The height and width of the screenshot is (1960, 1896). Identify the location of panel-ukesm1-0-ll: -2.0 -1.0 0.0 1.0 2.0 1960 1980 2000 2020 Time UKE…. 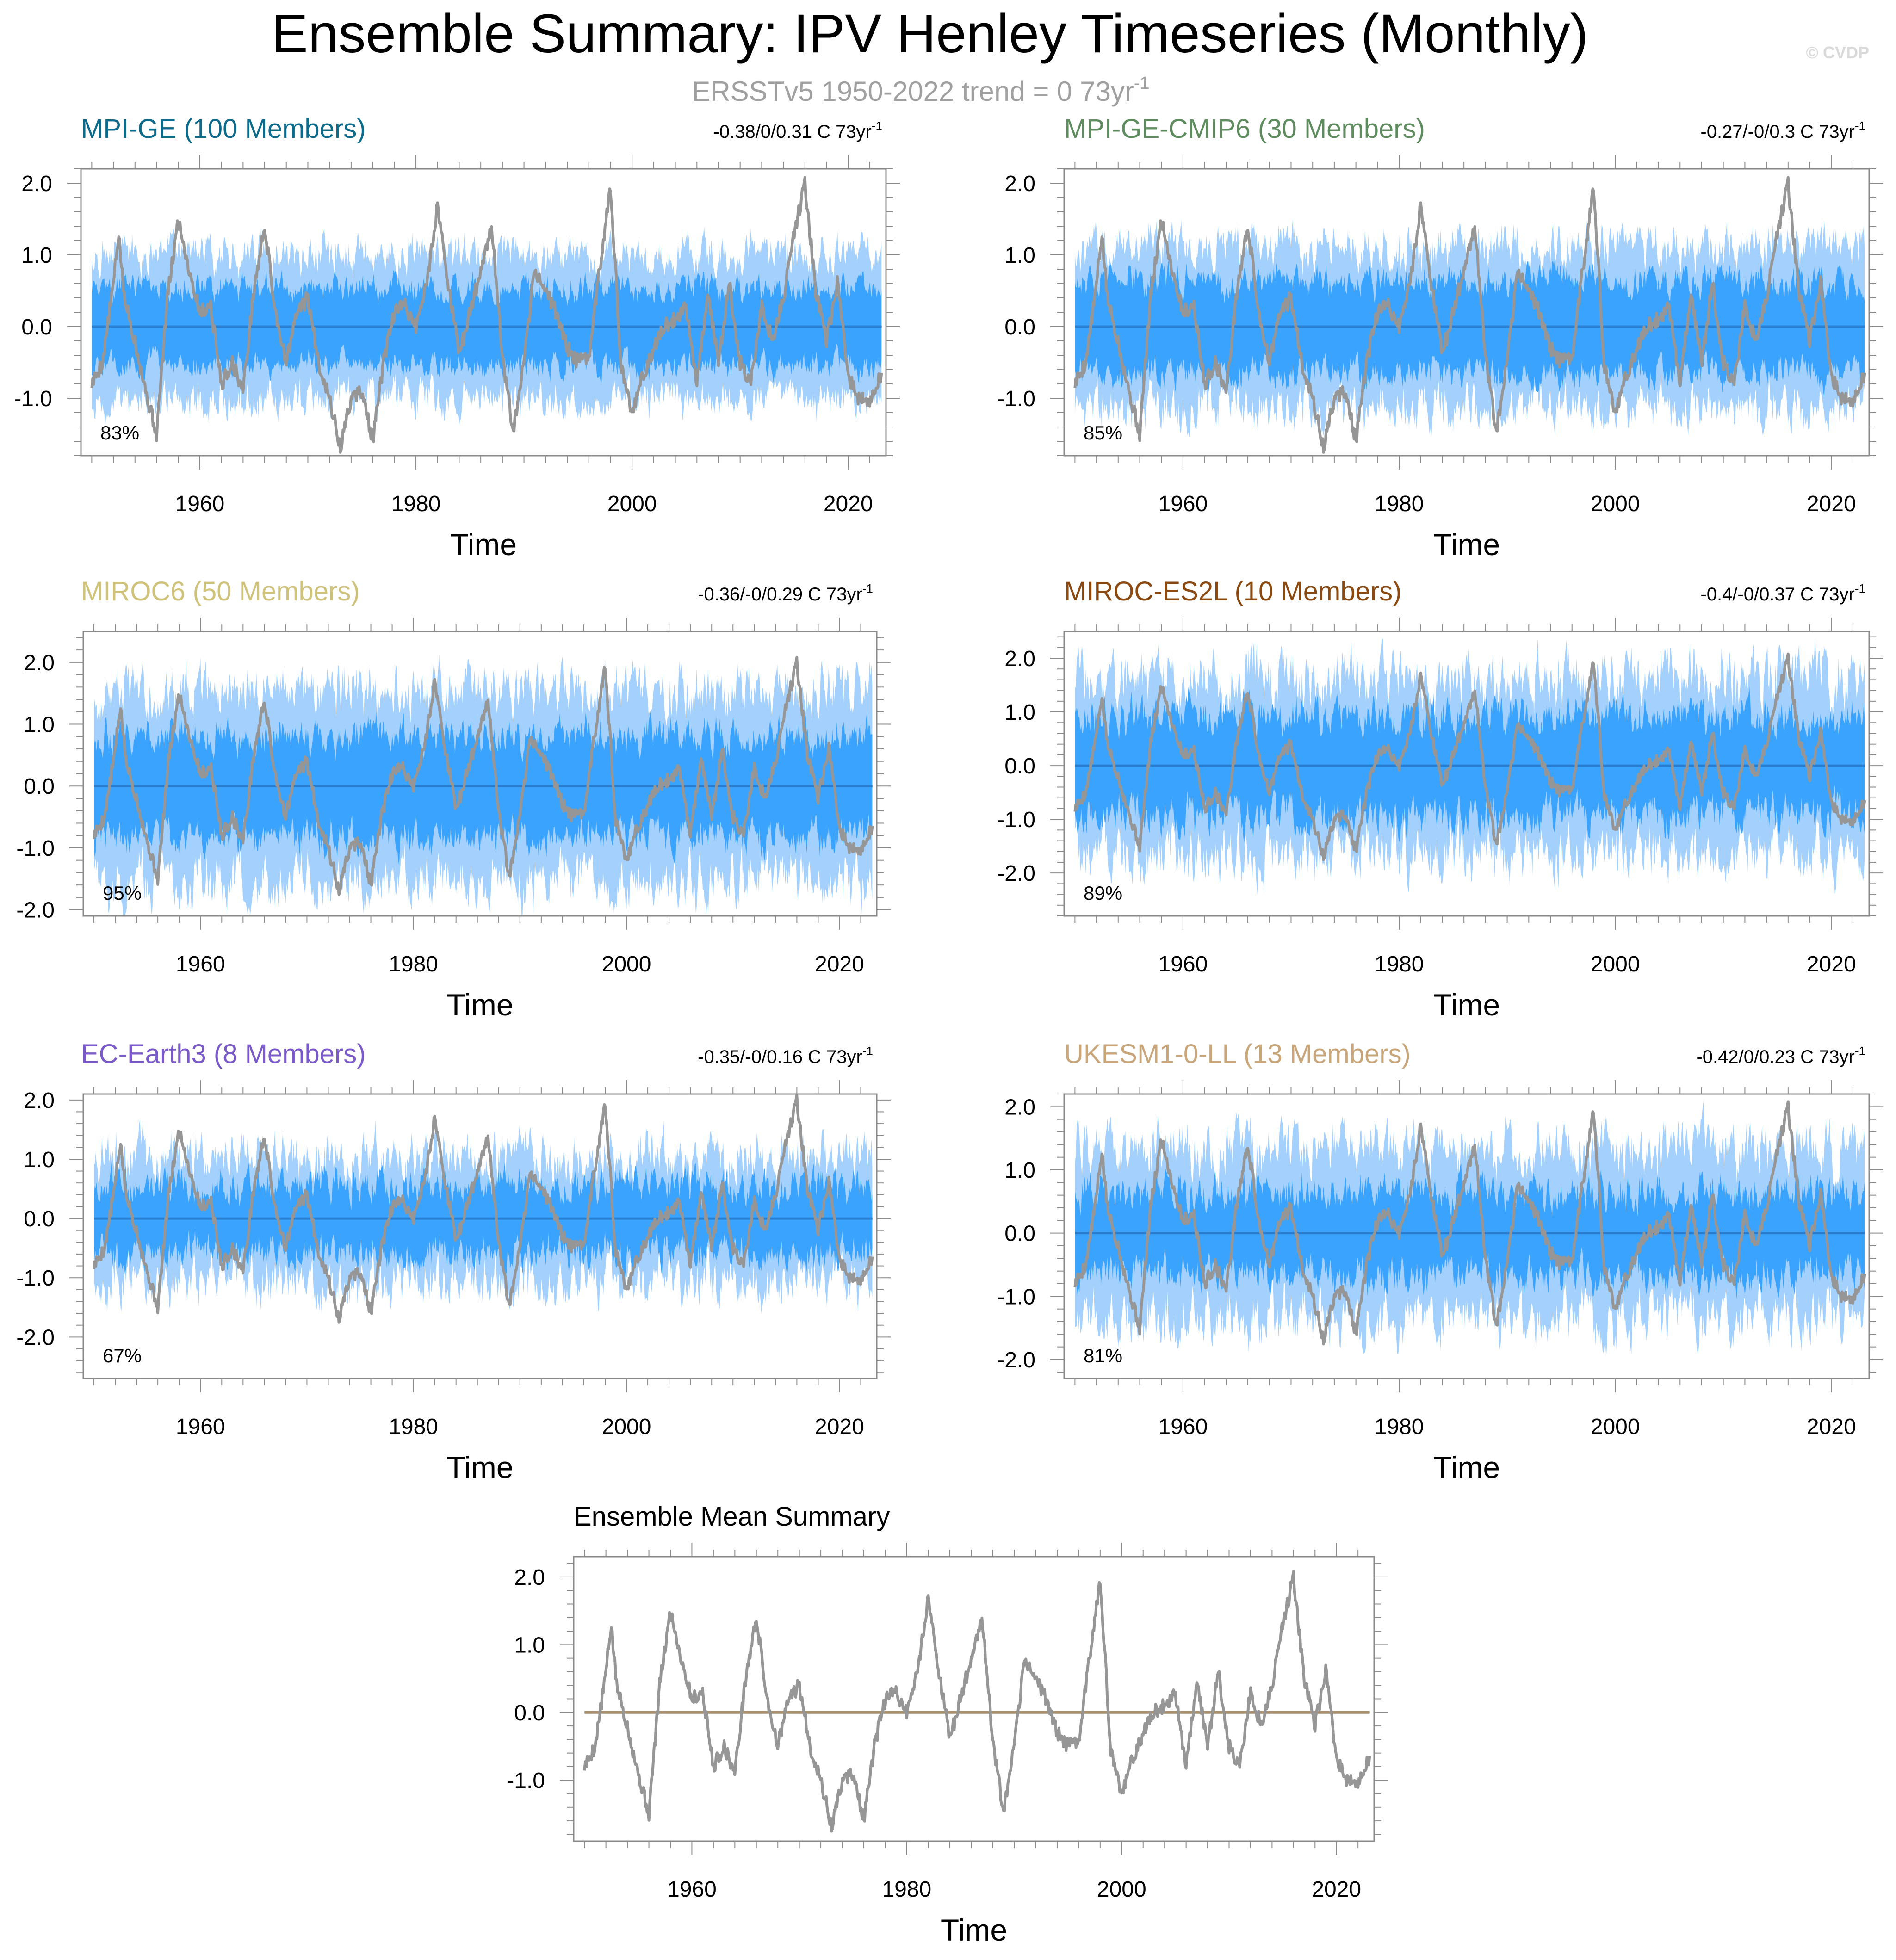
(1440, 1261).